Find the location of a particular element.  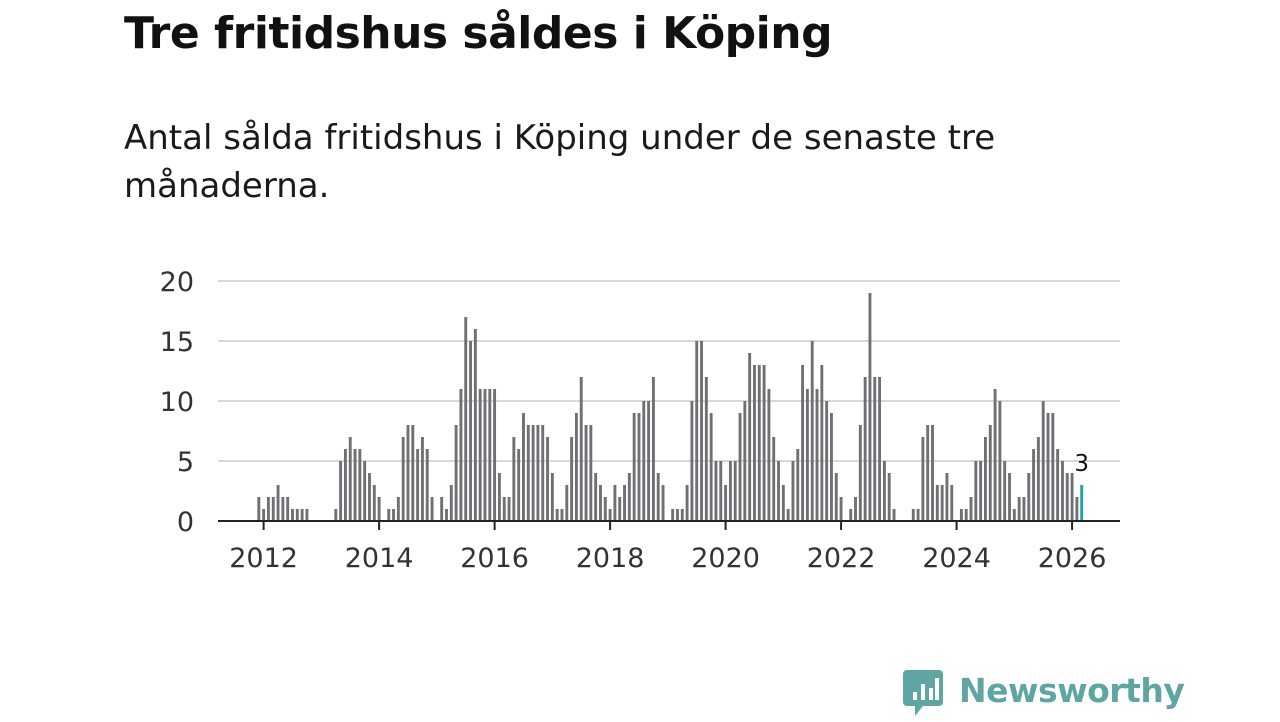

chart-title: Tre fritidshus såldes i Köping is located at coordinates (478, 33).